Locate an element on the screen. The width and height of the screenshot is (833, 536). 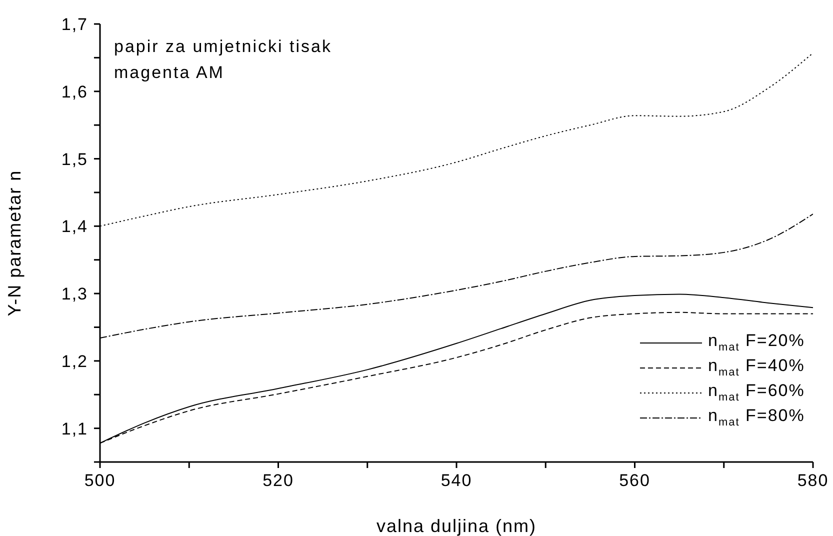
legend-label: n$_{mat}$ F=20% is located at coordinates (756, 342).